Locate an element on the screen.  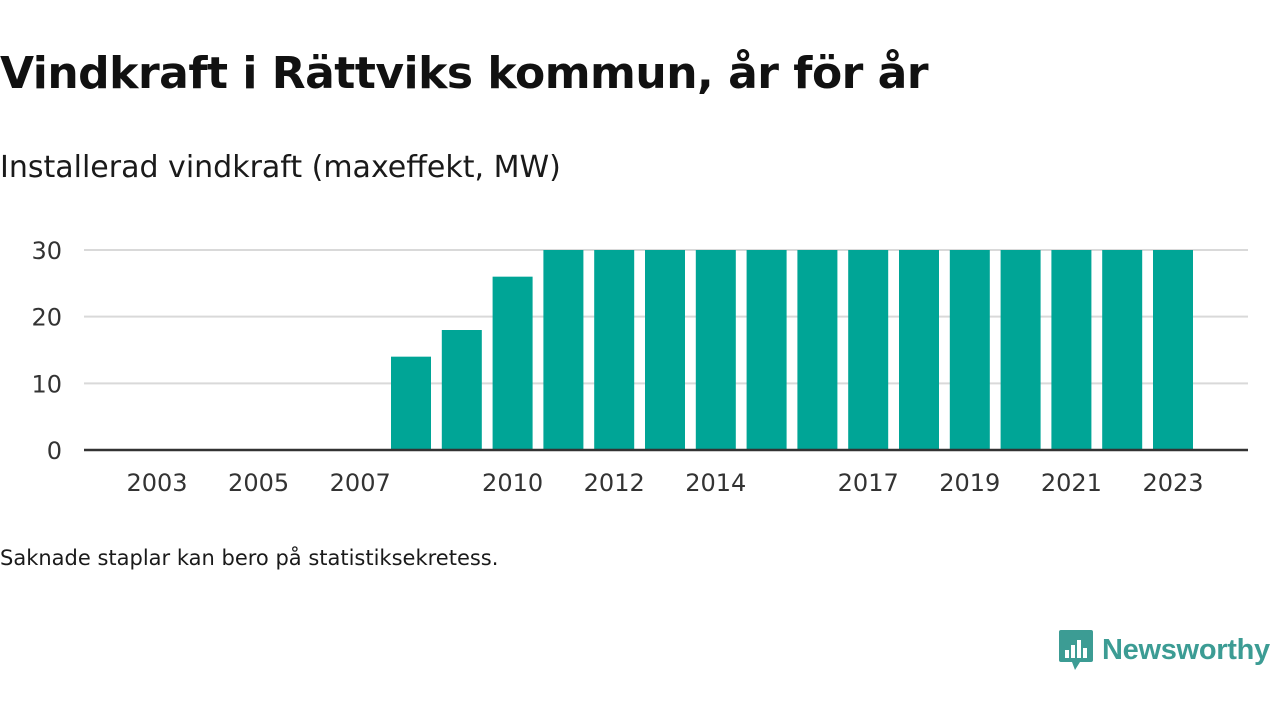
x-tick-label: 2021 is located at coordinates (1071, 483).